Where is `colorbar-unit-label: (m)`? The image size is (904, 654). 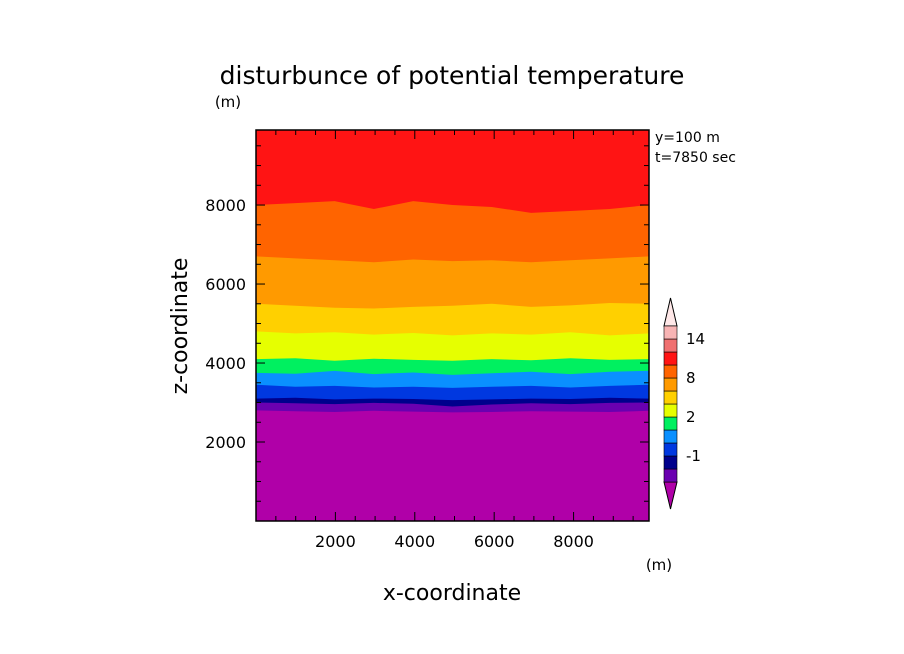
colorbar-unit-label: (m) is located at coordinates (659, 565).